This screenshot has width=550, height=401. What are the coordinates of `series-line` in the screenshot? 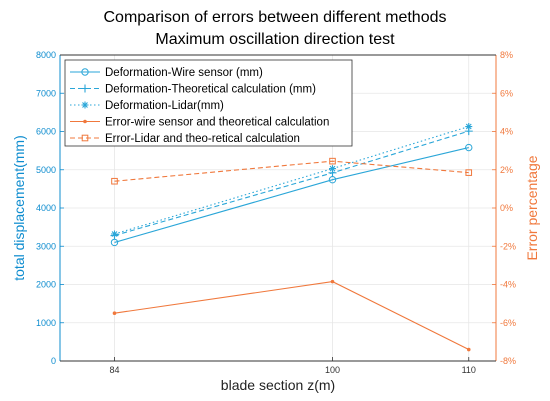 It's located at (291, 171).